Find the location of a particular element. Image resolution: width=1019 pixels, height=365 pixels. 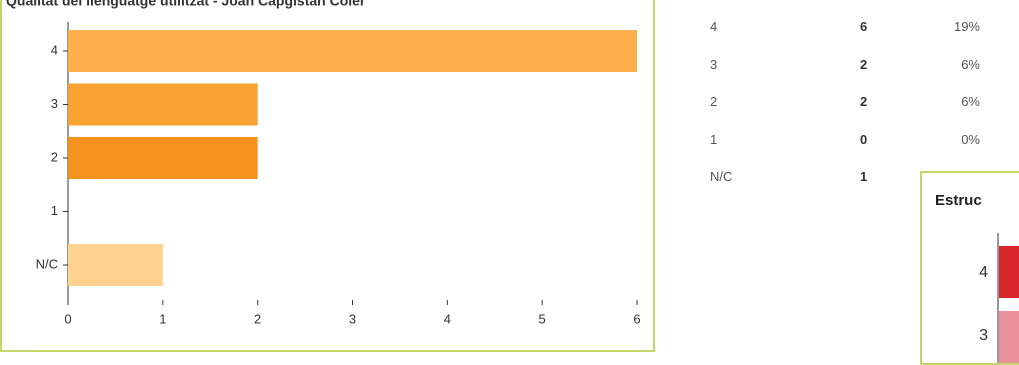

panel-chart: Estruc 4 3 is located at coordinates (977, 277).